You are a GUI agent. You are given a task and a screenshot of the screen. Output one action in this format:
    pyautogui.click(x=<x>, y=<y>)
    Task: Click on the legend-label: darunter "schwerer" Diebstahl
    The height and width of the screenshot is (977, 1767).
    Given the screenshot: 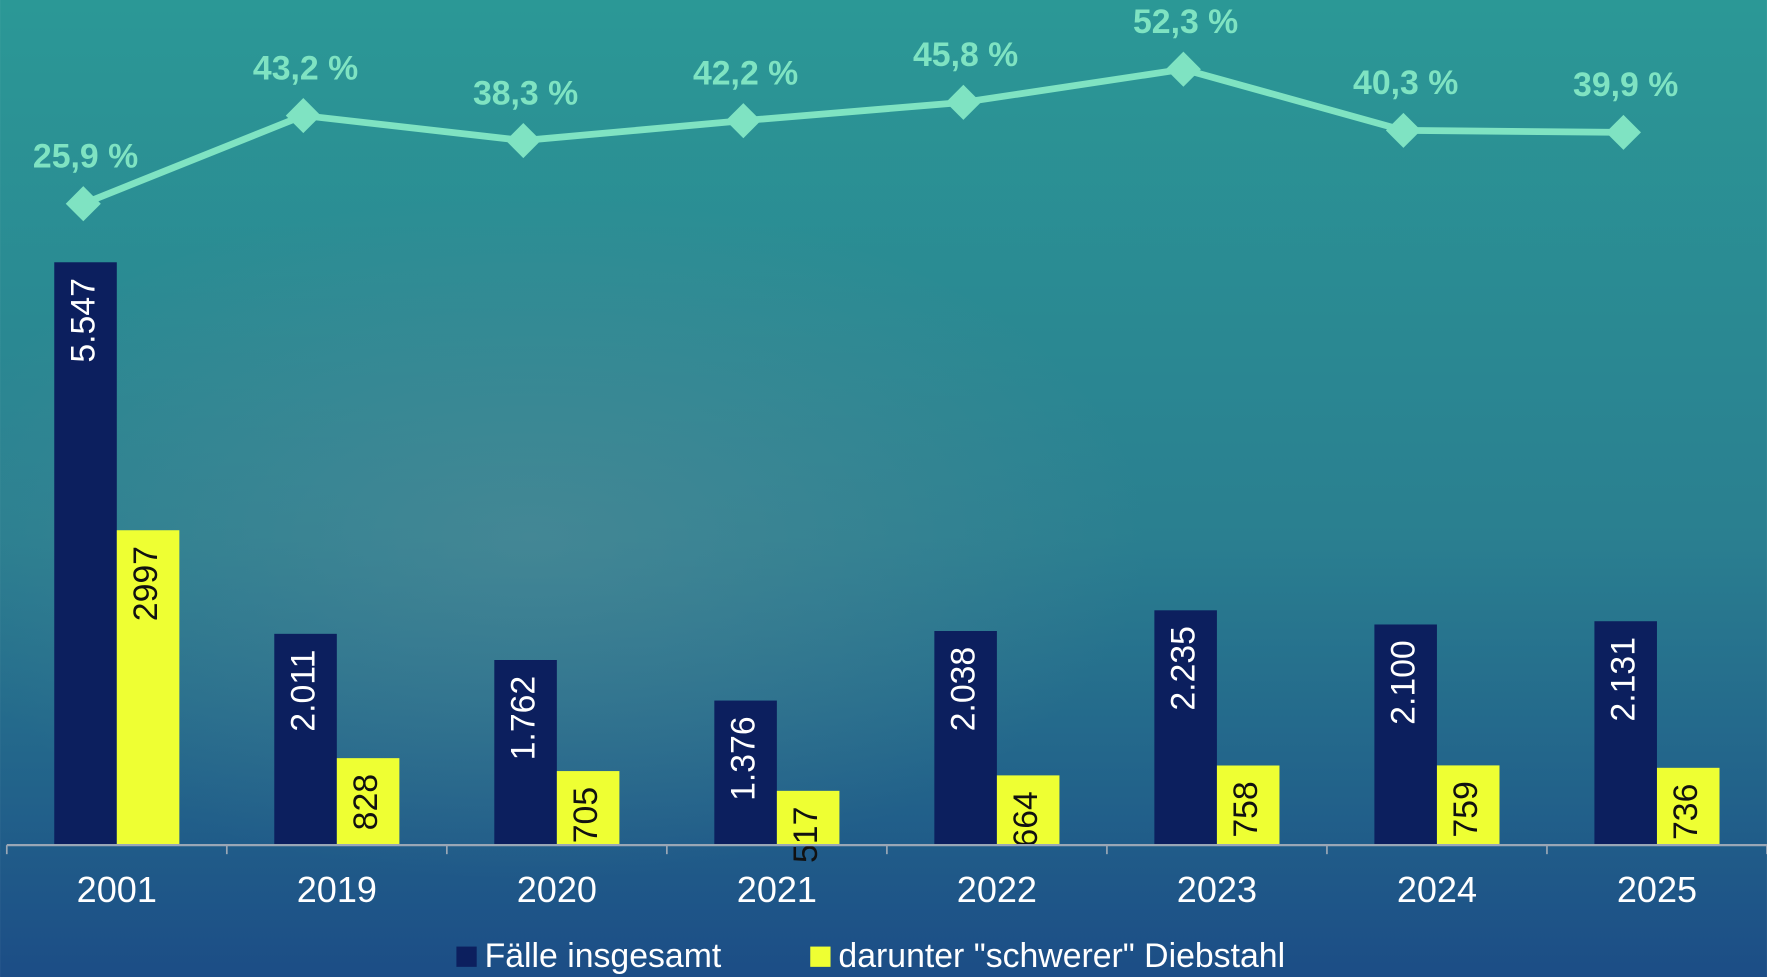 What is the action you would take?
    pyautogui.click(x=1061, y=956)
    